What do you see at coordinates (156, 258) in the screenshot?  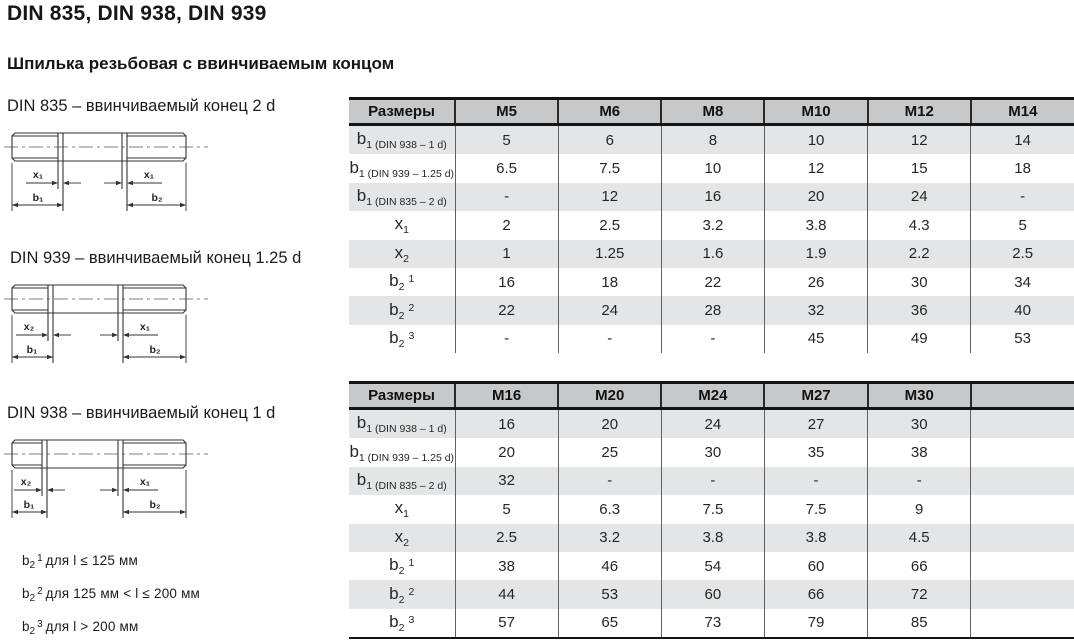 I see `diagram-din939-label: DIN 939 – ввинчиваемый конец 1.25 d` at bounding box center [156, 258].